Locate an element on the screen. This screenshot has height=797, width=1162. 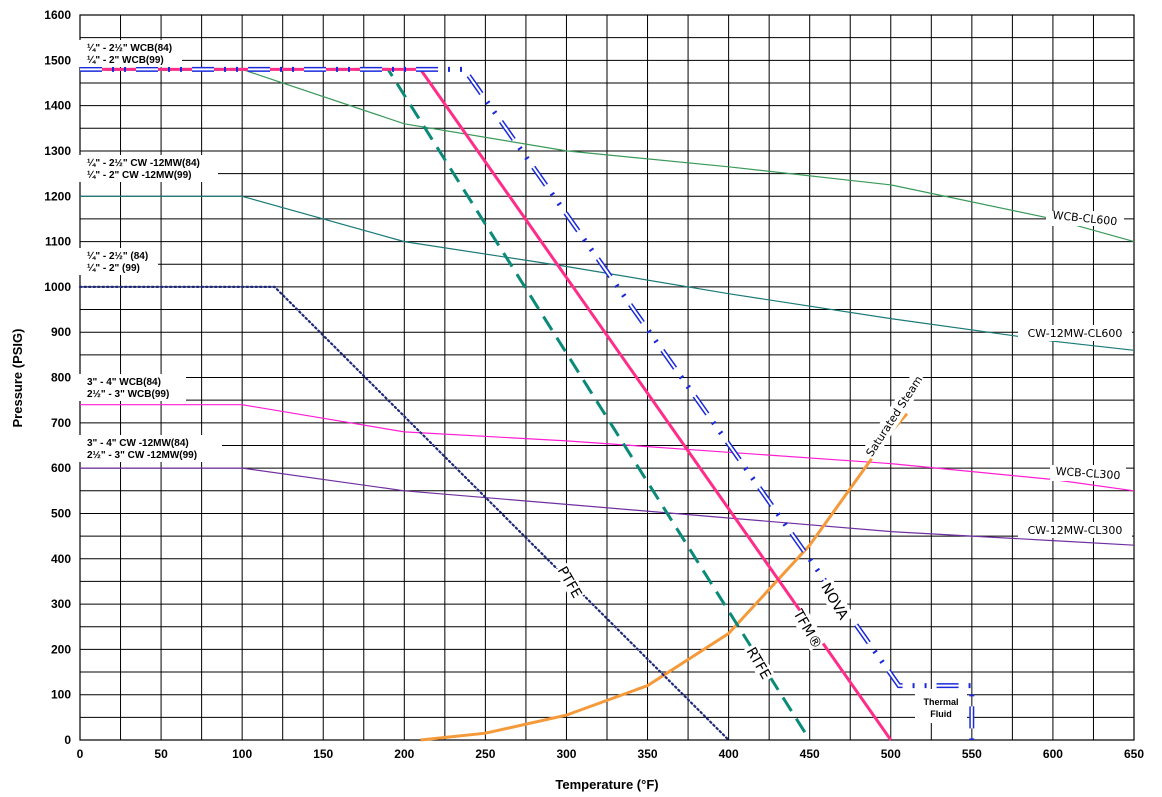
x-tick-label: 400 is located at coordinates (729, 754).